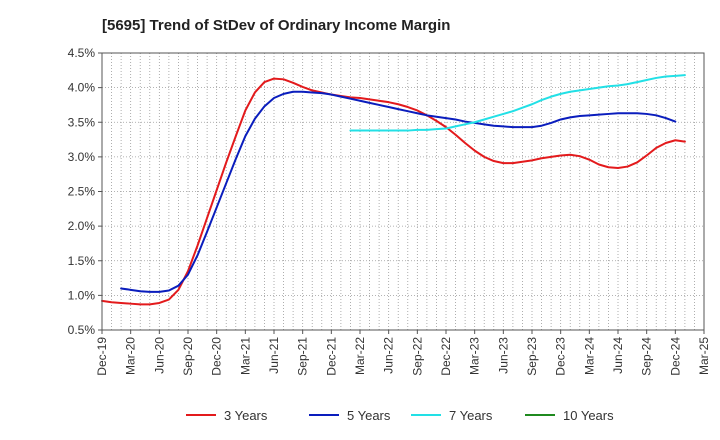 The width and height of the screenshot is (720, 440). Describe the element at coordinates (389, 355) in the screenshot. I see `x-tick-label: Jun-22` at that location.